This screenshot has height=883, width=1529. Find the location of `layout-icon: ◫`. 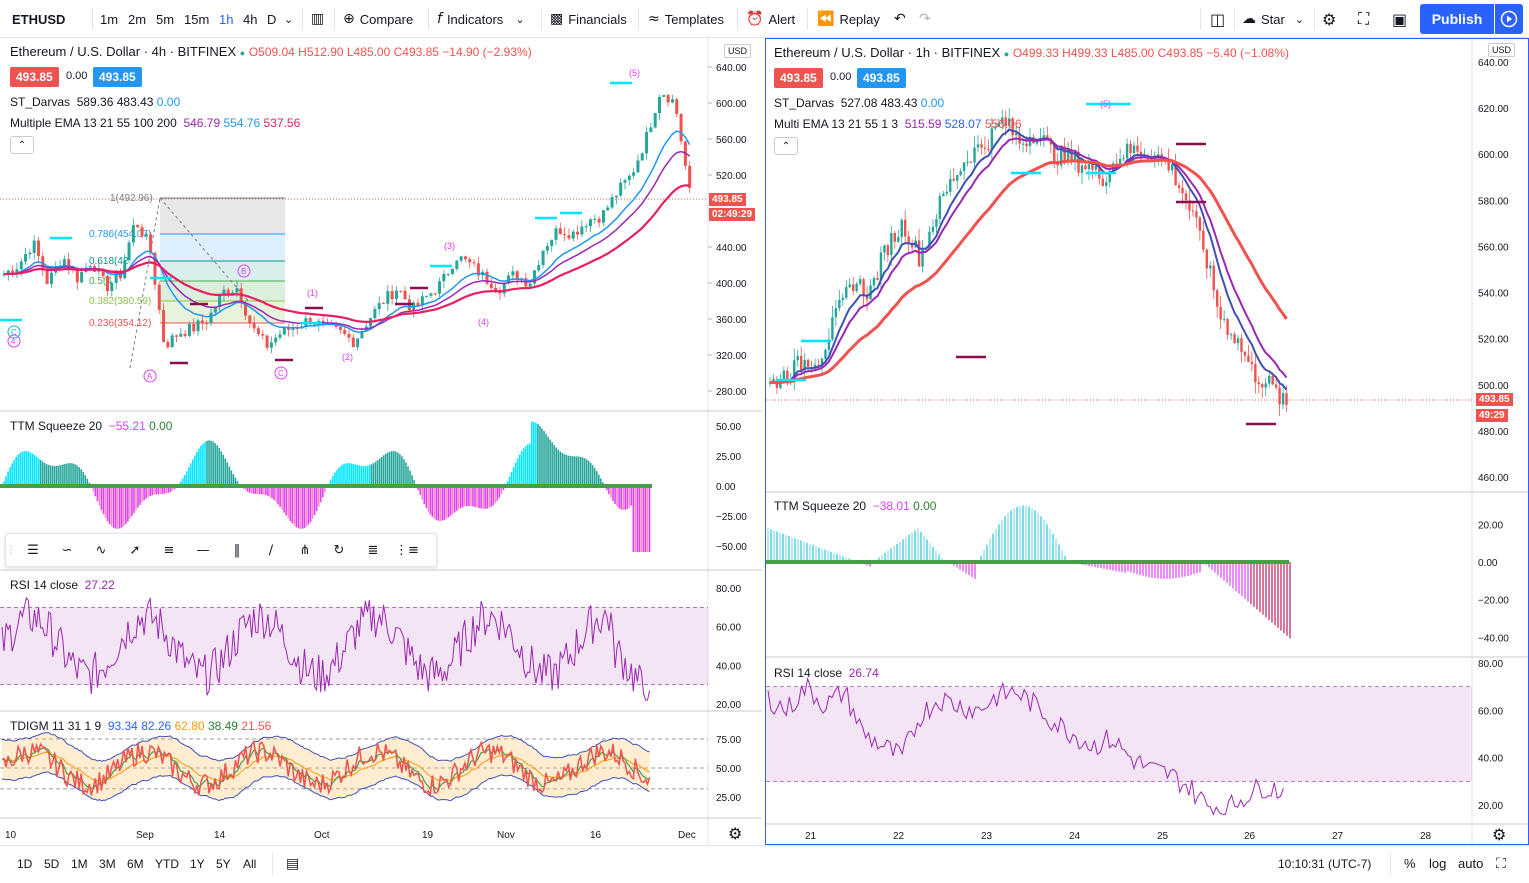

layout-icon: ◫ is located at coordinates (1218, 19).